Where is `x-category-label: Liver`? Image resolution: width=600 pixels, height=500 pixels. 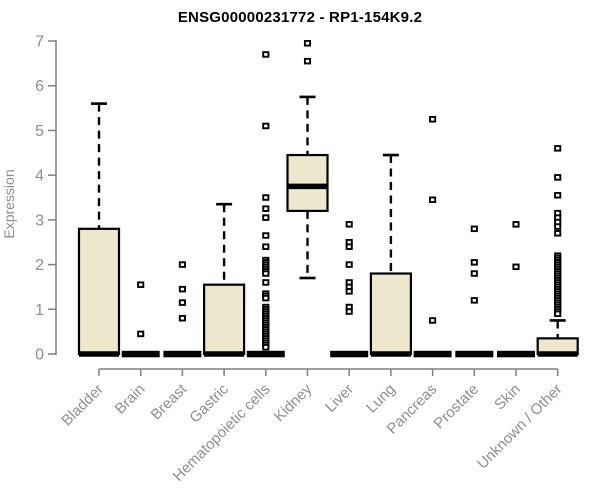
x-category-label: Liver is located at coordinates (339, 398).